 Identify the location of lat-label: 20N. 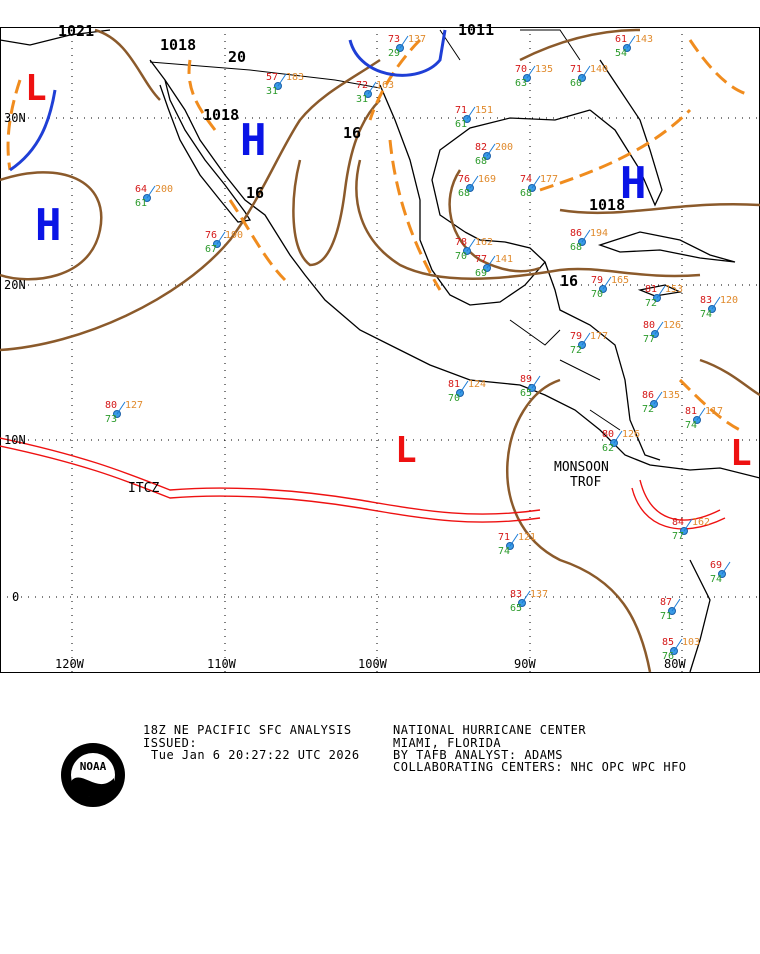
(15, 285).